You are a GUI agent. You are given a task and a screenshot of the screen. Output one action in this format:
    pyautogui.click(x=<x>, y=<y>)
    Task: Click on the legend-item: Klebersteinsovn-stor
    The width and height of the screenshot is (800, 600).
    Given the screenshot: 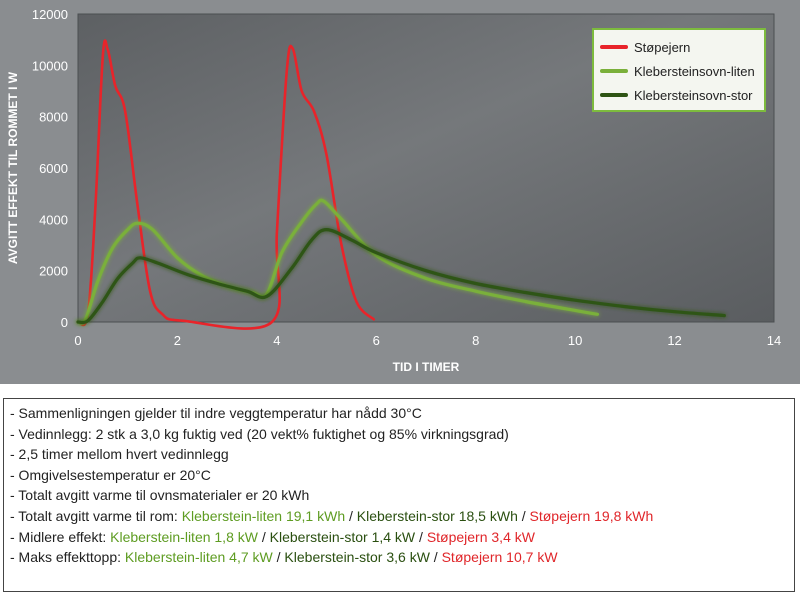 What is the action you would take?
    pyautogui.click(x=679, y=95)
    